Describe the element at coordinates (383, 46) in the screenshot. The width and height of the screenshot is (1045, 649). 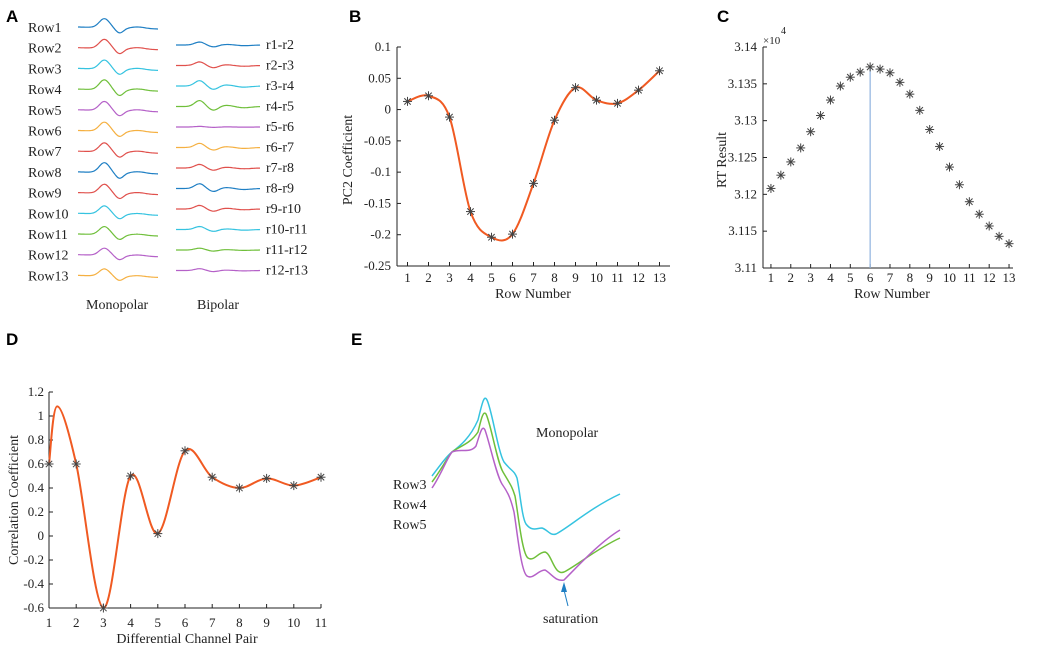
I see `b-ytick-label: 0.1` at that location.